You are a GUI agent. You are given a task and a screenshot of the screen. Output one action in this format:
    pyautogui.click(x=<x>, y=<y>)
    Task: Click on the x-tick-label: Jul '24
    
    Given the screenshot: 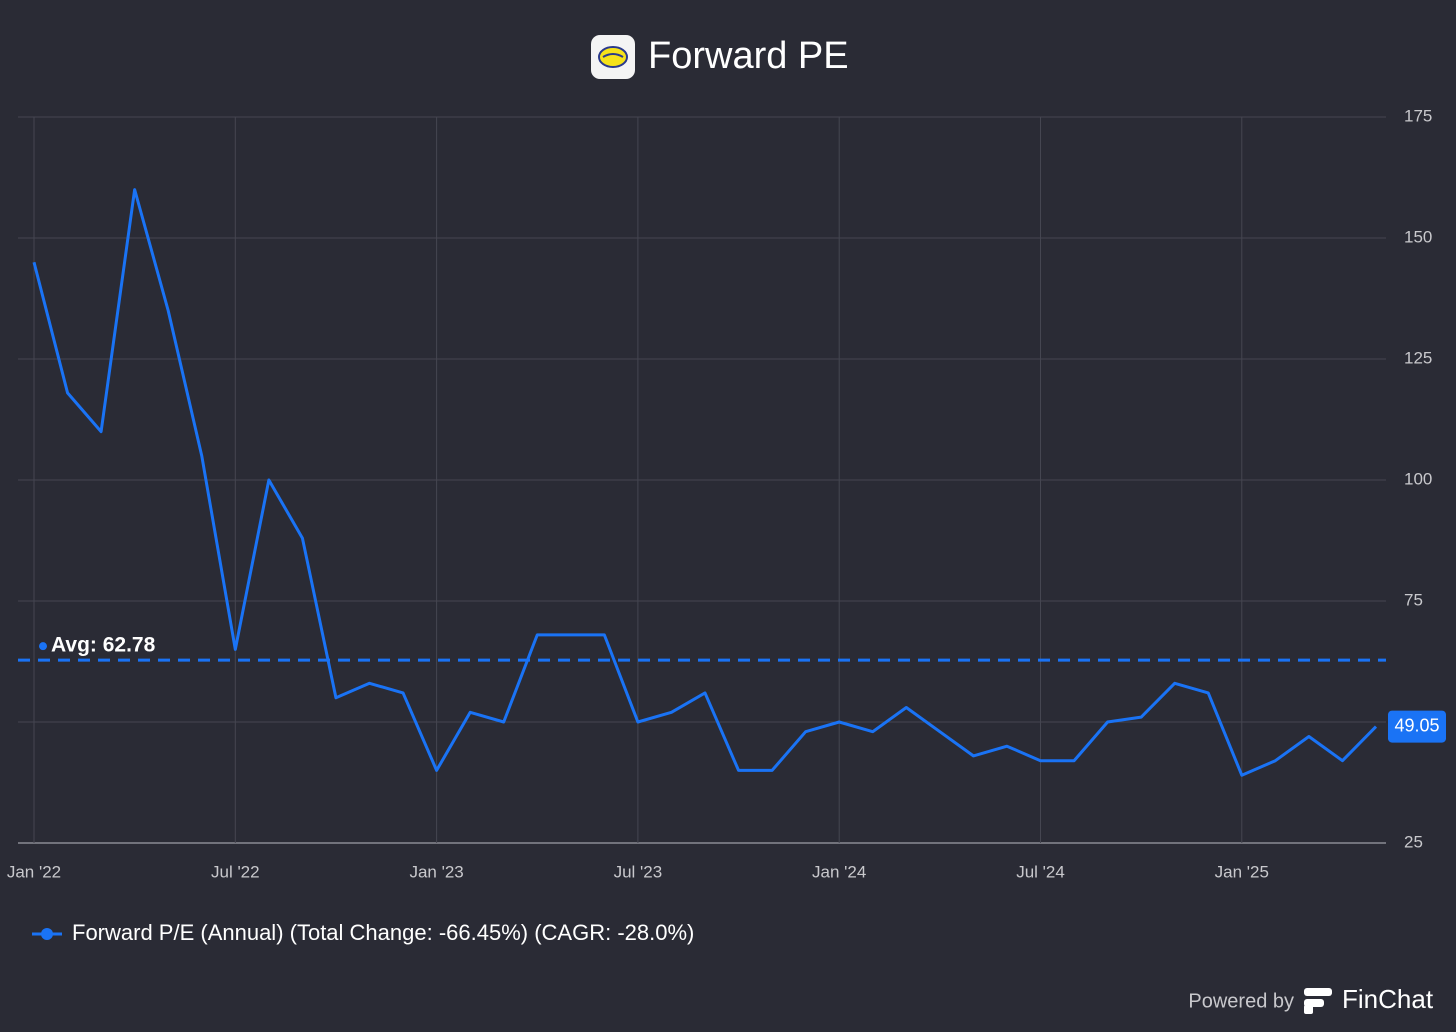 What is the action you would take?
    pyautogui.click(x=1040, y=871)
    